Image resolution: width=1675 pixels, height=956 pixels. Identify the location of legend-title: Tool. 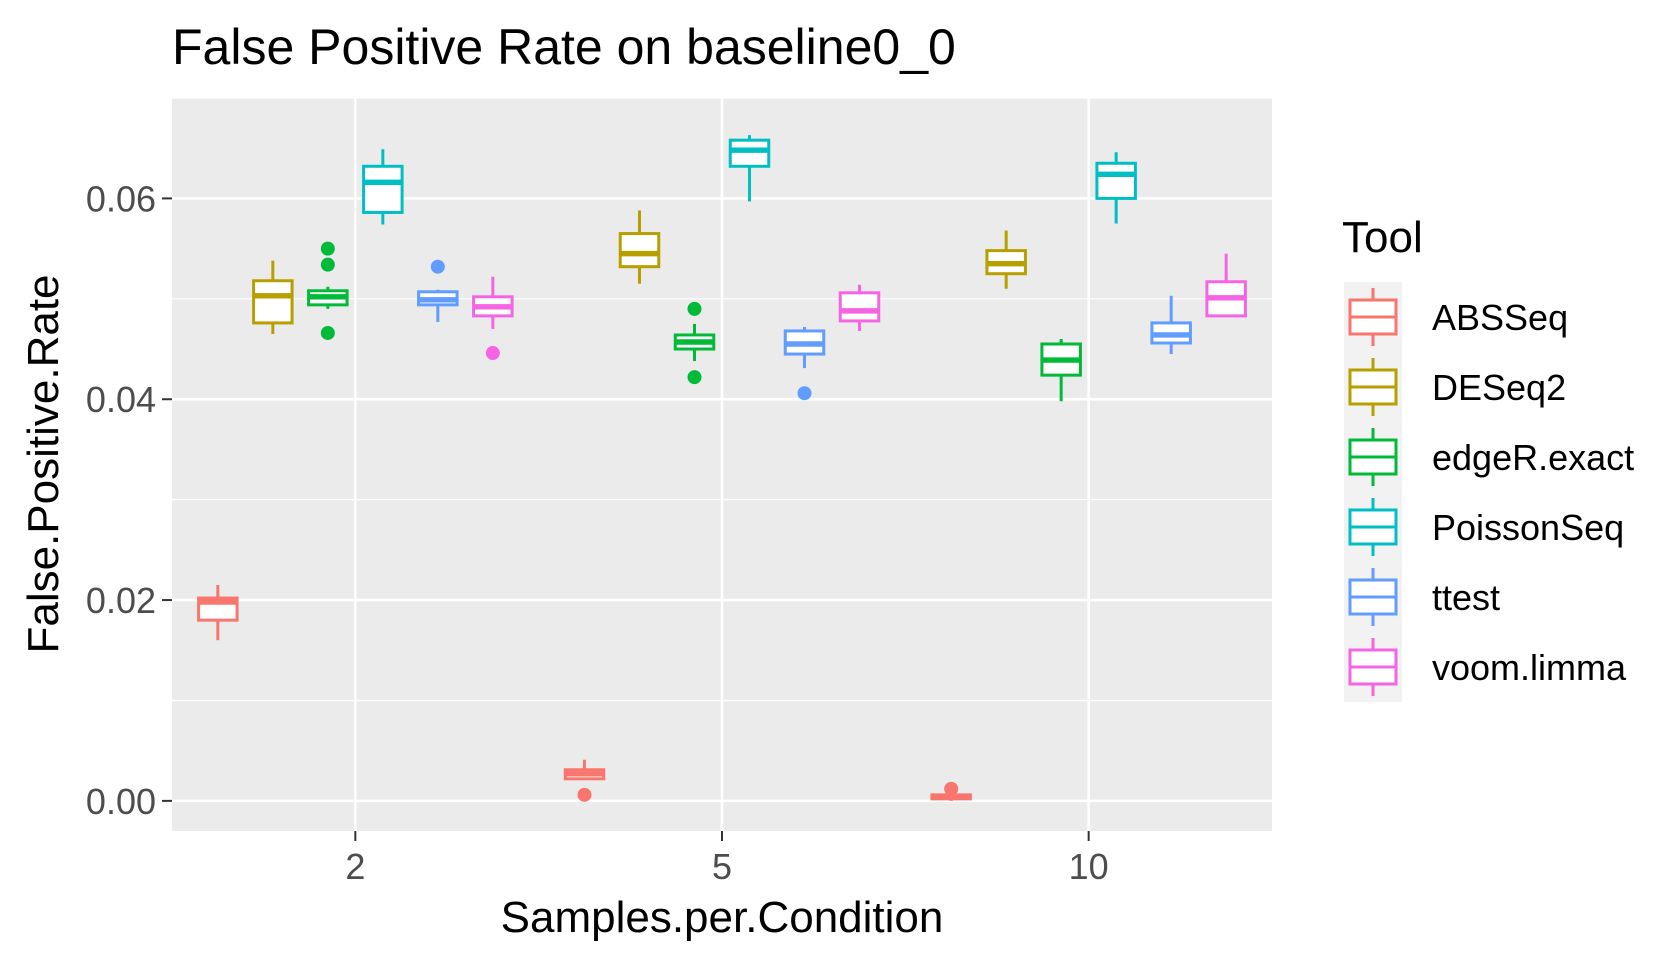
(1382, 237).